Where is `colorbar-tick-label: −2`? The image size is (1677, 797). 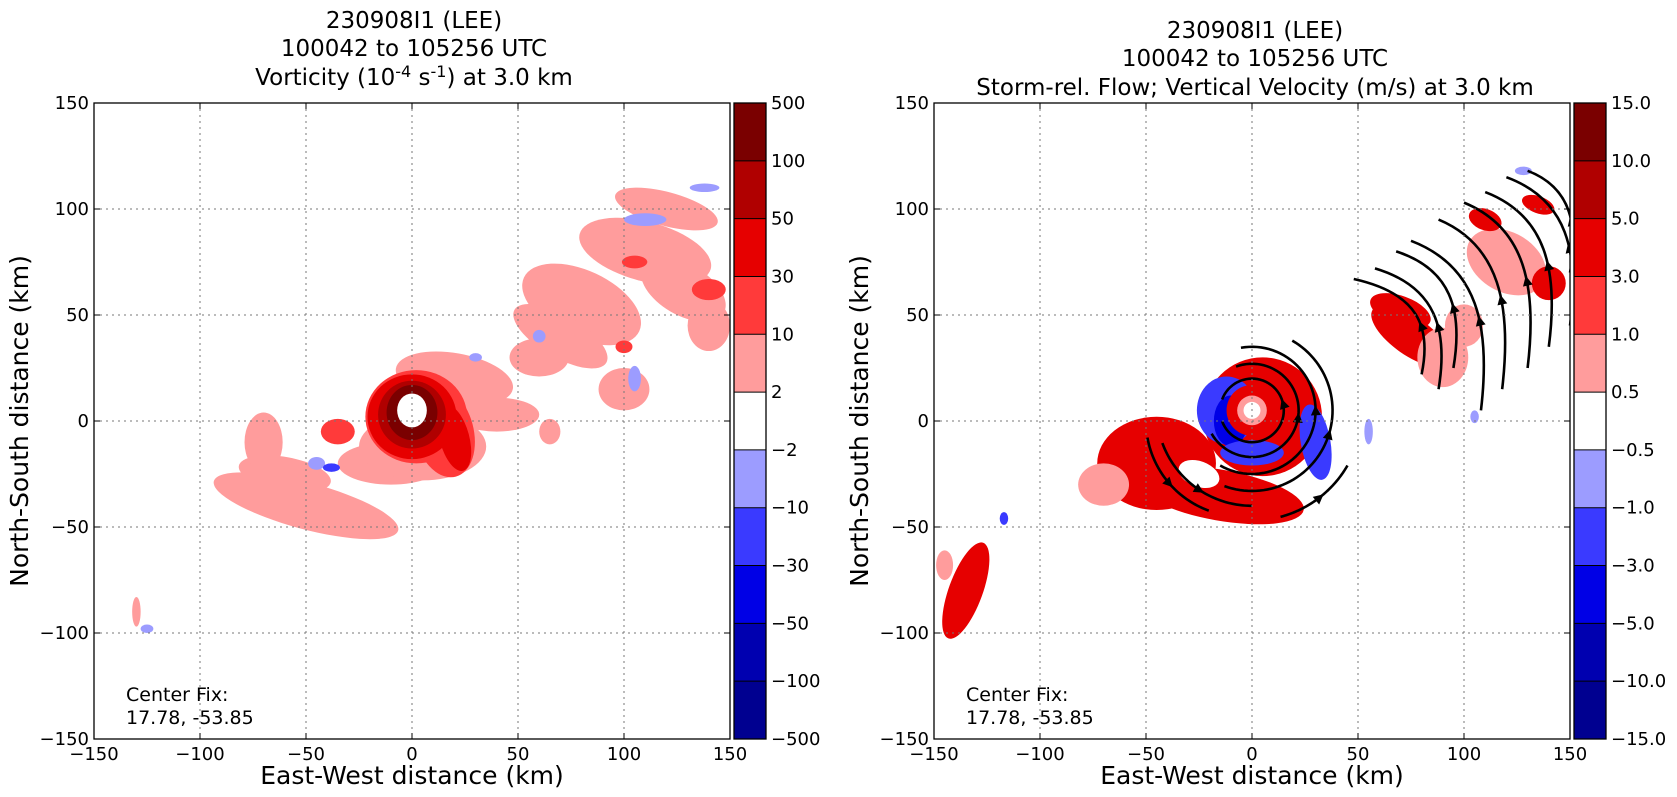
colorbar-tick-label: −2 is located at coordinates (784, 450).